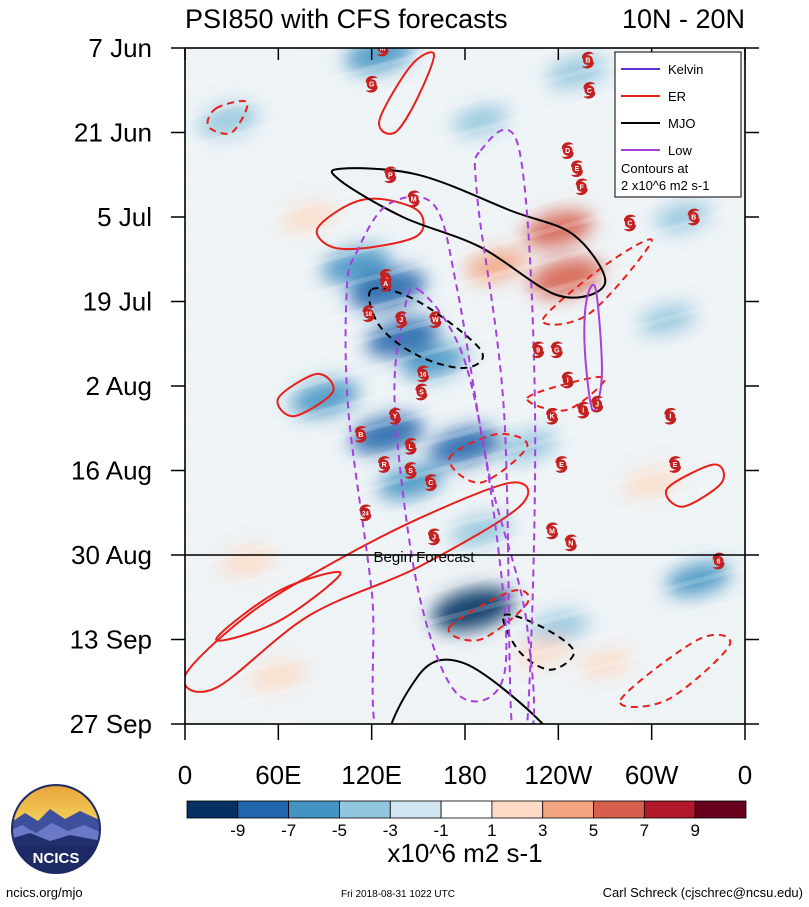 The height and width of the screenshot is (907, 809). I want to click on storm-marker: C, so click(629, 223).